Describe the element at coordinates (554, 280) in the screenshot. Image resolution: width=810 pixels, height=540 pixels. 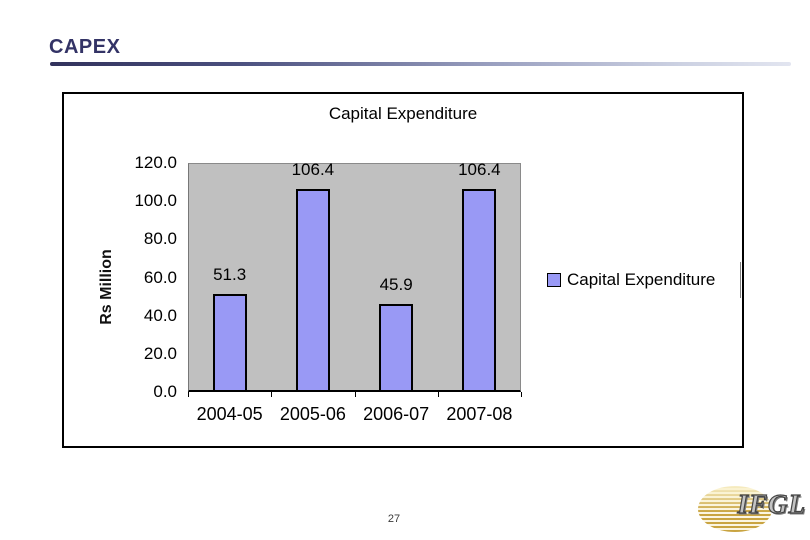
I see `legend-swatch` at that location.